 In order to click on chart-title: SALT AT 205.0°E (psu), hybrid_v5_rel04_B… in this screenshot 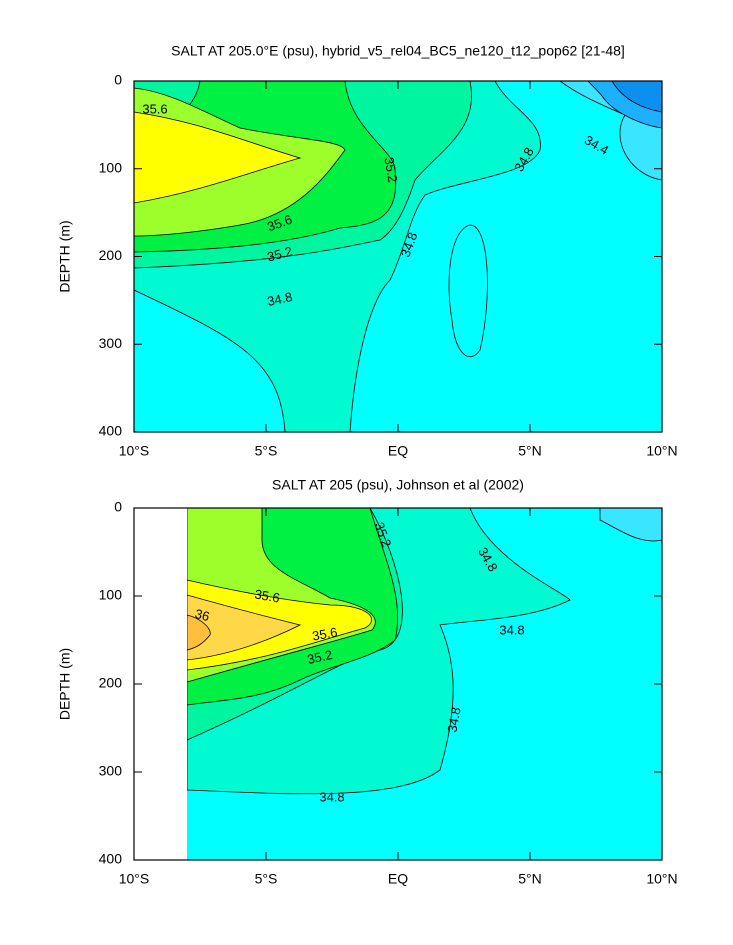, I will do `click(398, 51)`.